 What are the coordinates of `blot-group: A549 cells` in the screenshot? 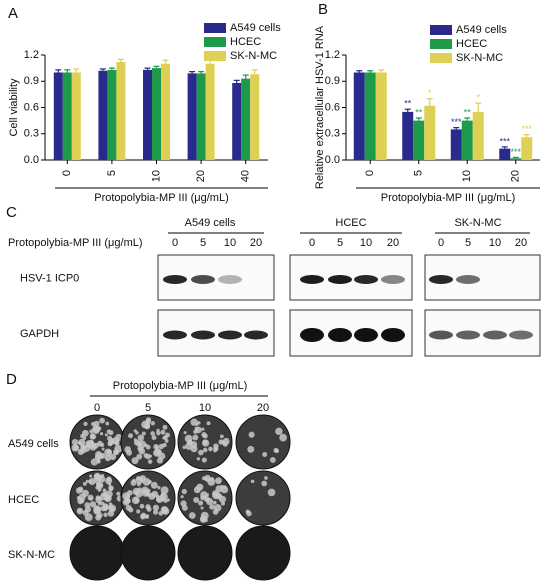 It's located at (210, 223).